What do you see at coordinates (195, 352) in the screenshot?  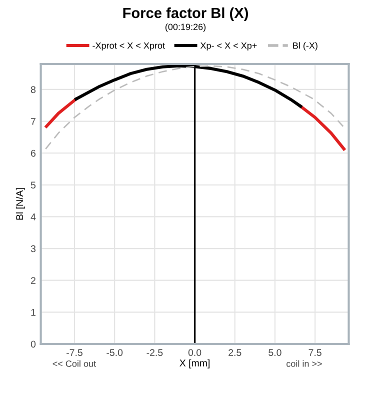 I see `x-tick-label: 0.0` at bounding box center [195, 352].